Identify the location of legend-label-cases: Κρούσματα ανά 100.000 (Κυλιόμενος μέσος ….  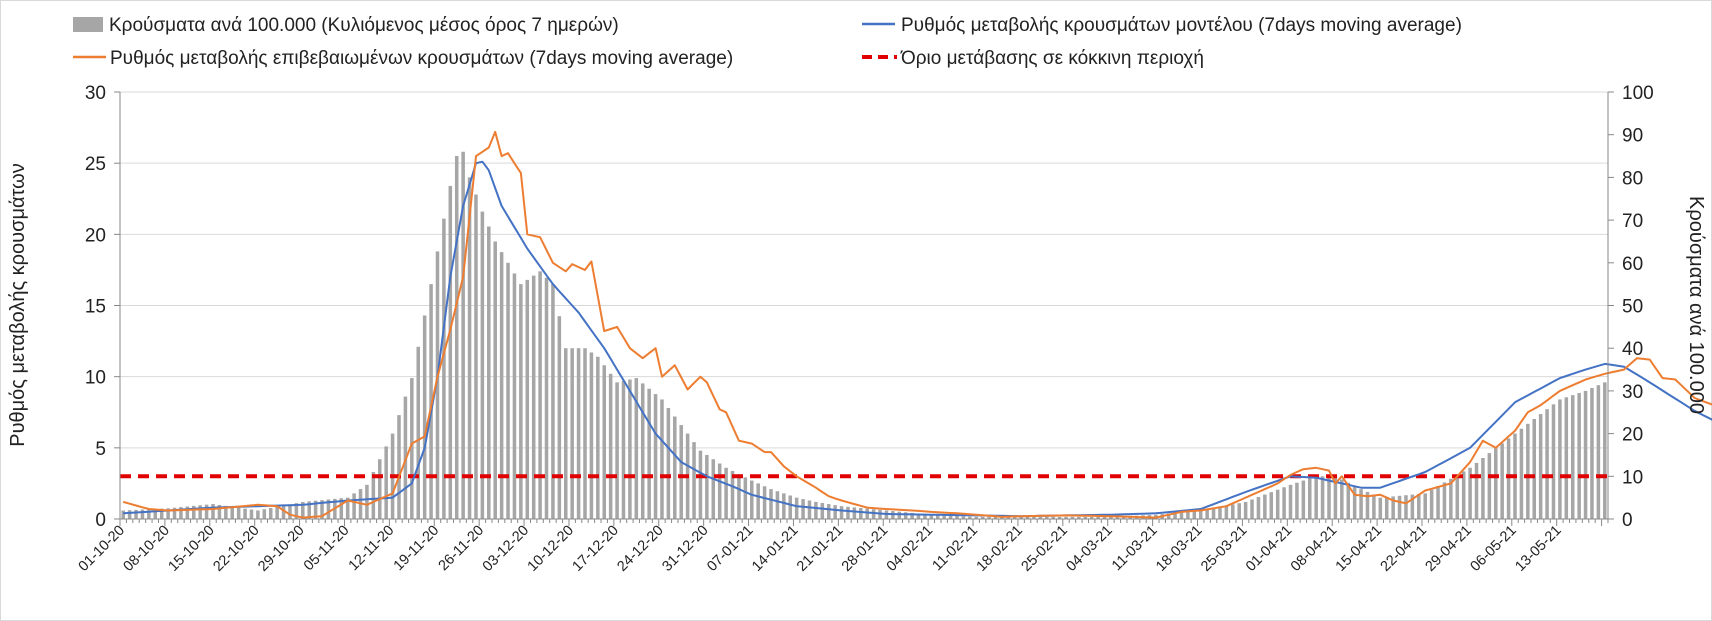
(364, 25).